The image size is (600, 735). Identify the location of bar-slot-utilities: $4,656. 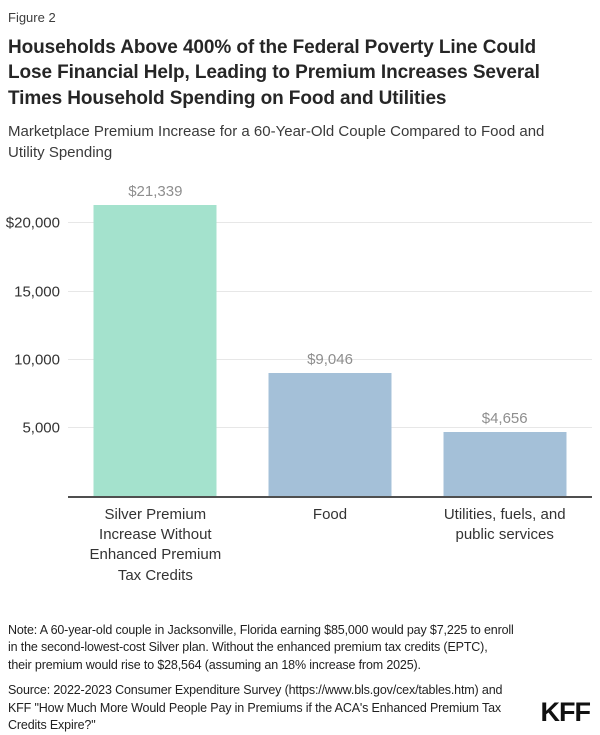
(504, 336).